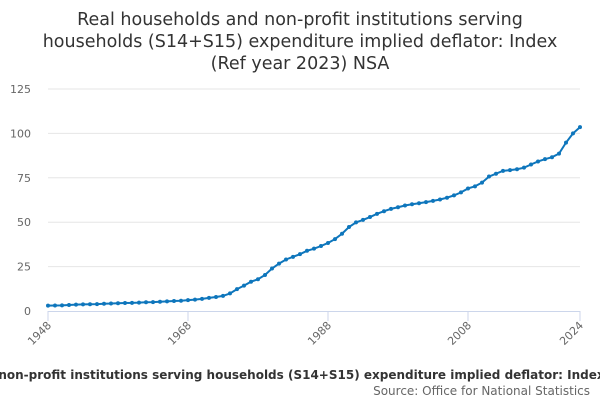 The height and width of the screenshot is (400, 600). I want to click on source-credit: Source: Office for National Statistics, so click(481, 391).